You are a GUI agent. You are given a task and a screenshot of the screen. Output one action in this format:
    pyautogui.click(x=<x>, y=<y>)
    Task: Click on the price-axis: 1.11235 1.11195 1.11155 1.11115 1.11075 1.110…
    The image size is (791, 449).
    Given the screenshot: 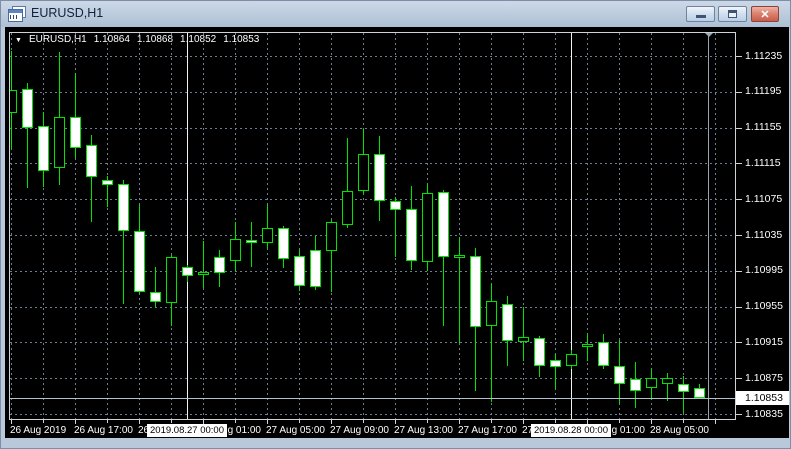 What is the action you would take?
    pyautogui.click(x=762, y=226)
    